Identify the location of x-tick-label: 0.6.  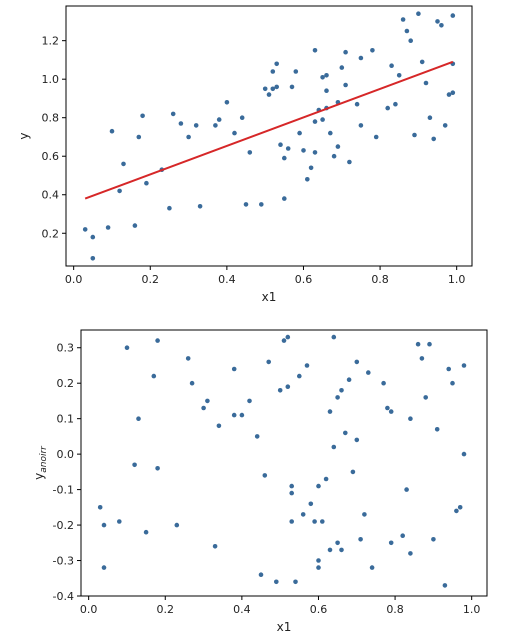
(319, 609).